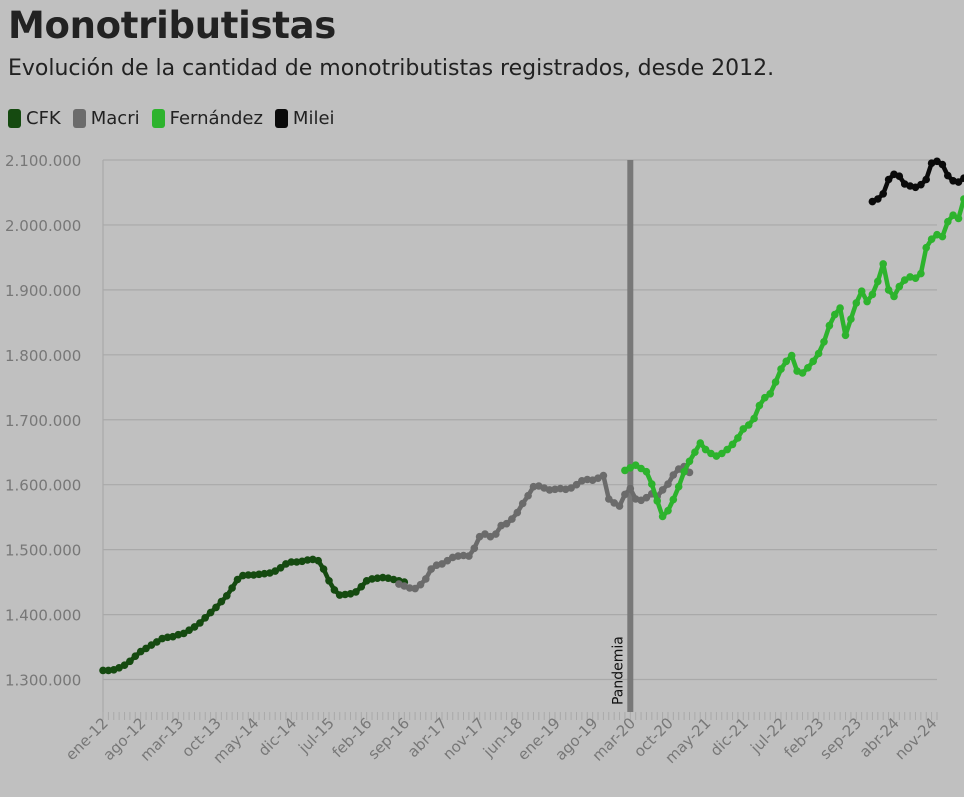 The width and height of the screenshot is (964, 797). I want to click on legend-item-cfk: CFK, so click(34, 118).